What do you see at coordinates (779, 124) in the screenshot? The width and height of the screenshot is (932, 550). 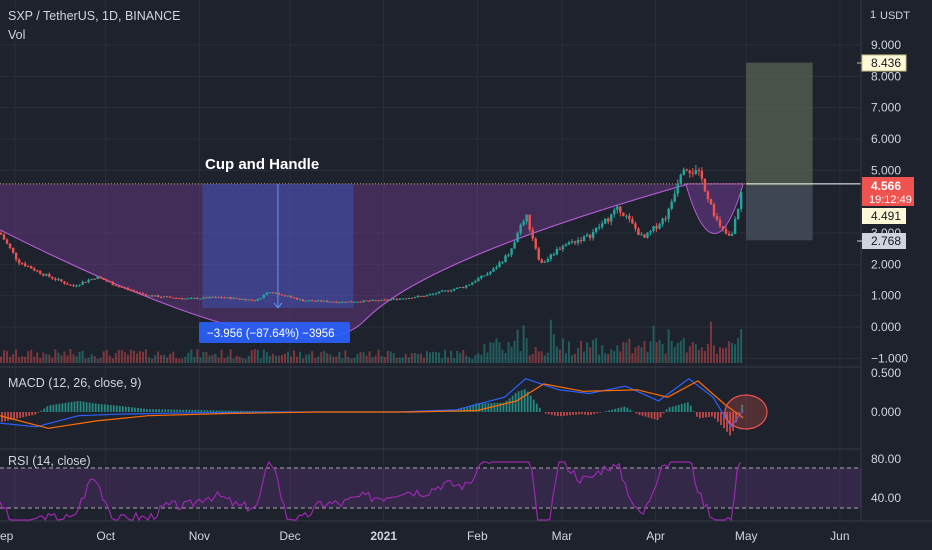 I see `long-position-target-zone` at bounding box center [779, 124].